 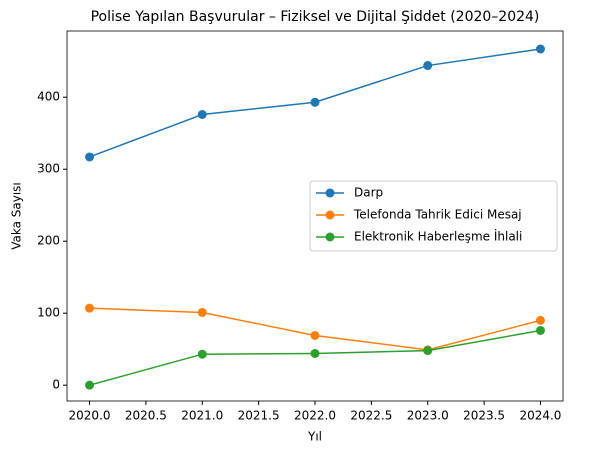 What do you see at coordinates (202, 416) in the screenshot?
I see `x-tick-label: 2021.0` at bounding box center [202, 416].